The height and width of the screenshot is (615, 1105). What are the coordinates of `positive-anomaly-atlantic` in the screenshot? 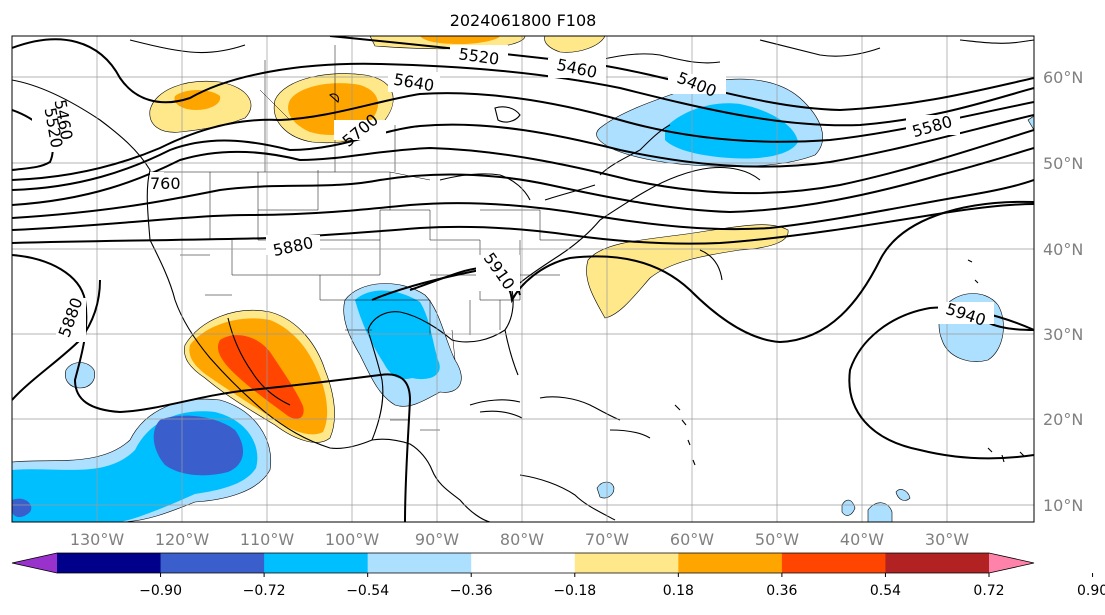 It's located at (687, 271).